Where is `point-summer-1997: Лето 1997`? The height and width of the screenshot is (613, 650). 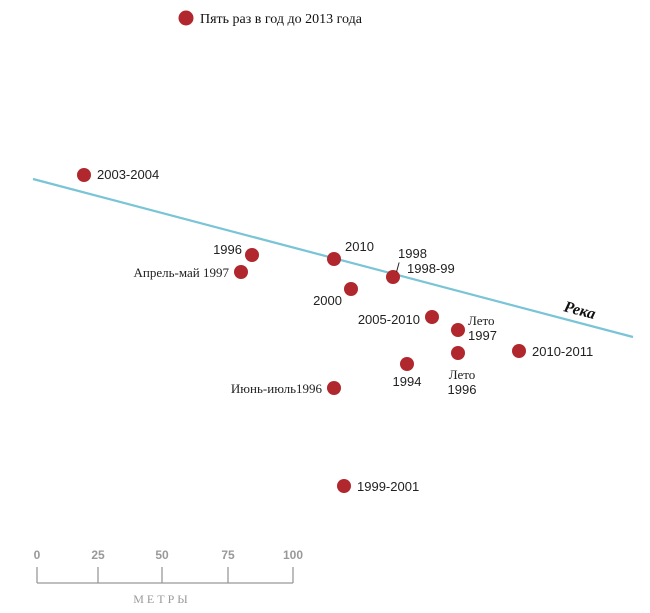 point-summer-1997: Лето 1997 is located at coordinates (474, 328).